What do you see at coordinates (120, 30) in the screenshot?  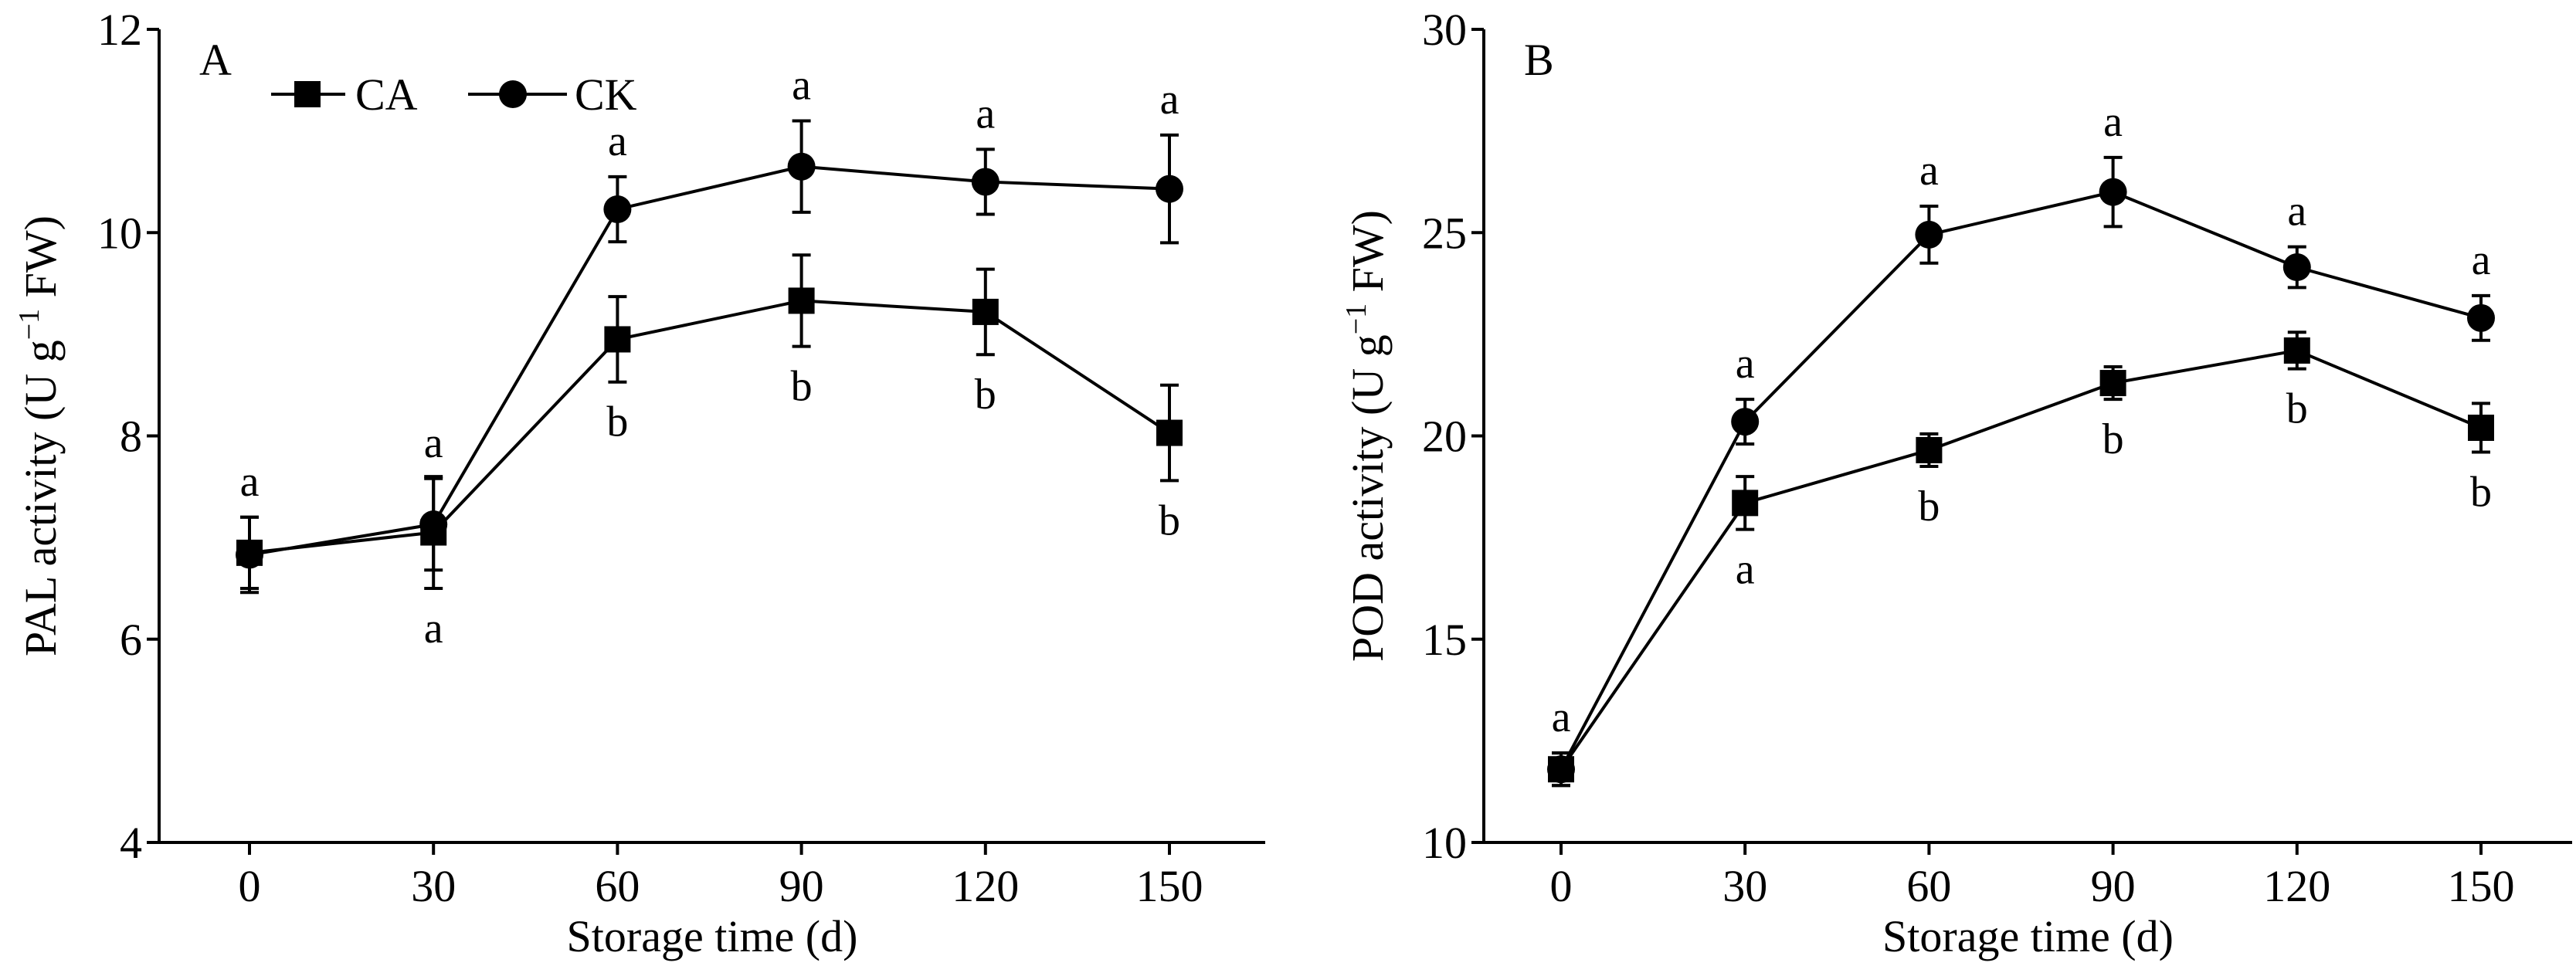 I see `y-tick-label: 12` at bounding box center [120, 30].